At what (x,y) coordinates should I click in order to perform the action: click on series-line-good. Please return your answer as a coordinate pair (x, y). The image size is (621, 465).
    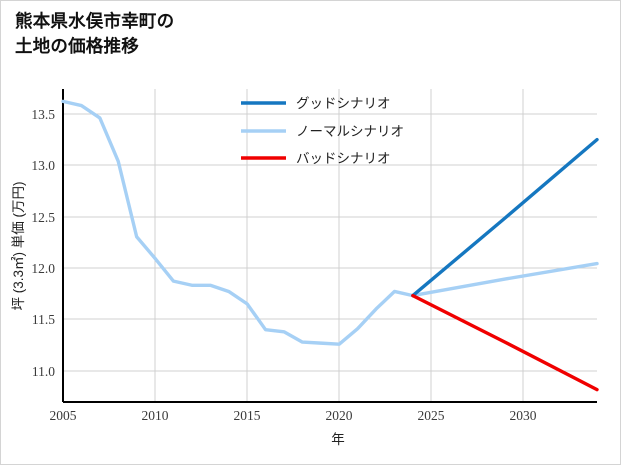
    Looking at the image, I should click on (505, 217).